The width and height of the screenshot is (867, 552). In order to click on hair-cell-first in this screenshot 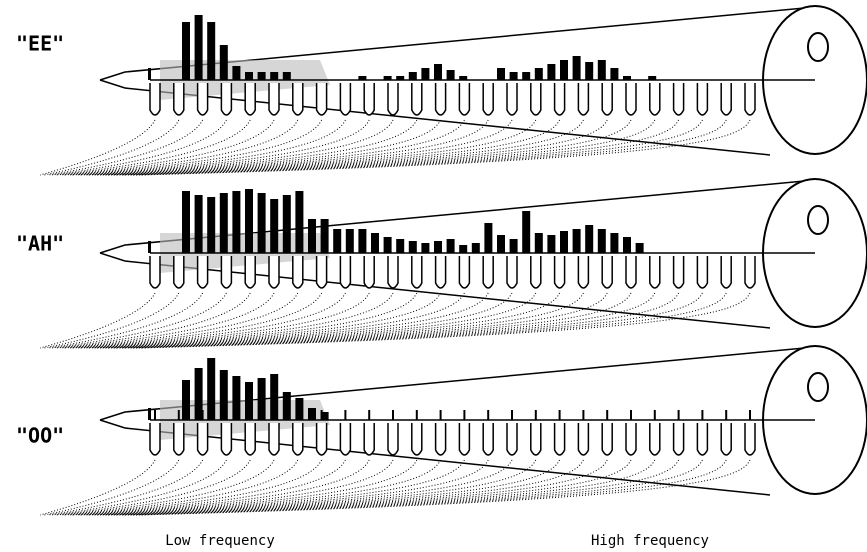, I will do `click(149, 74)`.